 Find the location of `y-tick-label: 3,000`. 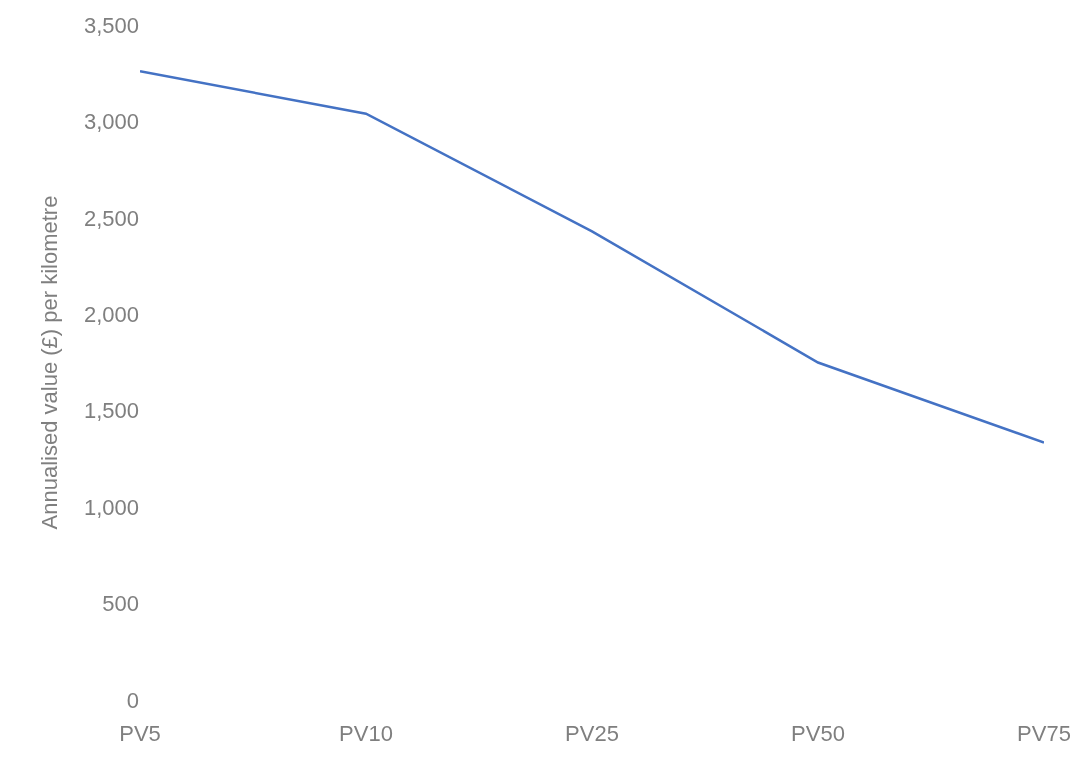

y-tick-label: 3,000 is located at coordinates (111, 122).